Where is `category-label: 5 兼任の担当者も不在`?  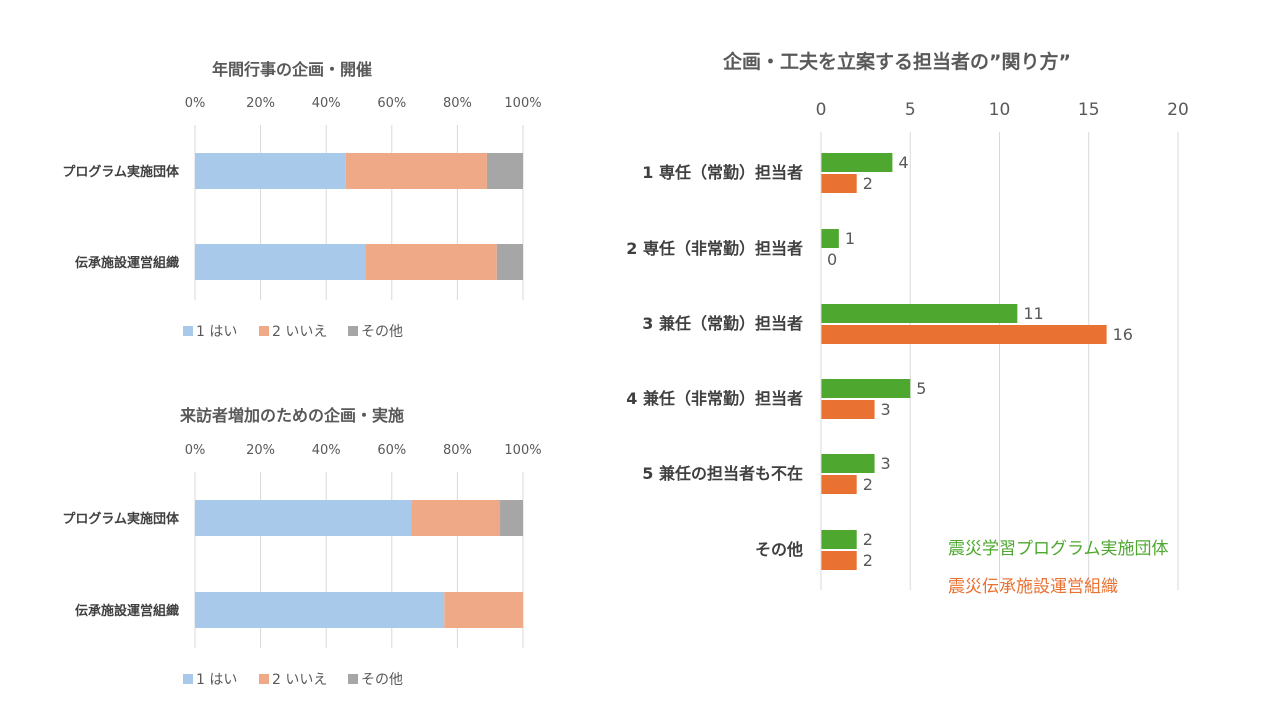
category-label: 5 兼任の担当者も不在 is located at coordinates (722, 473).